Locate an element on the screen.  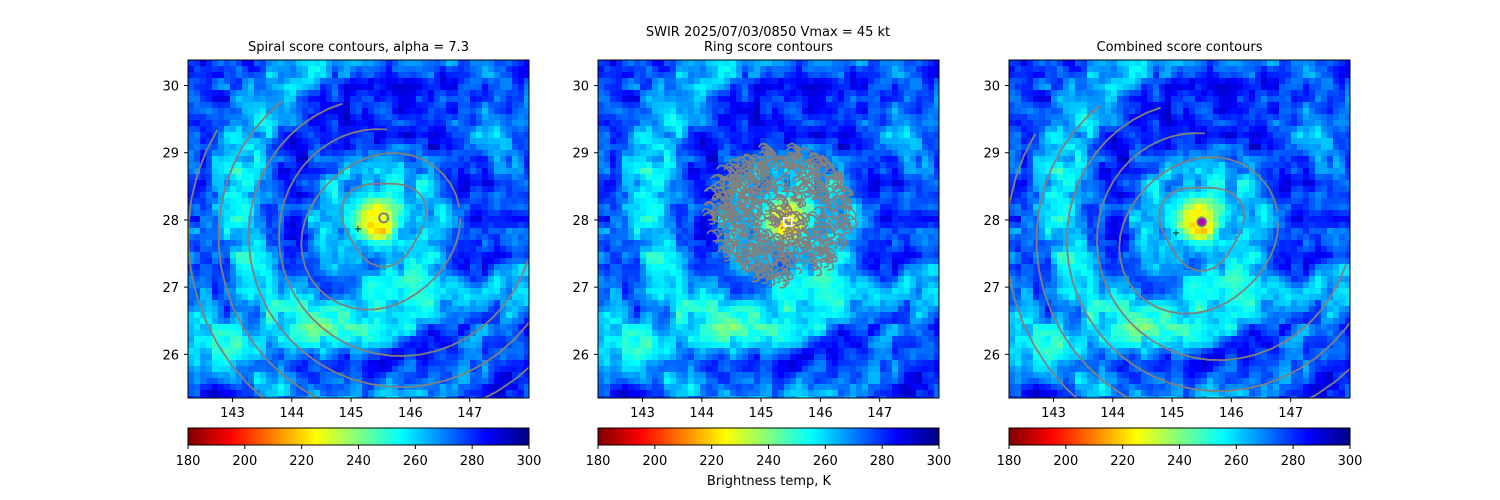
panel-title: Ring score contours is located at coordinates (768, 47).